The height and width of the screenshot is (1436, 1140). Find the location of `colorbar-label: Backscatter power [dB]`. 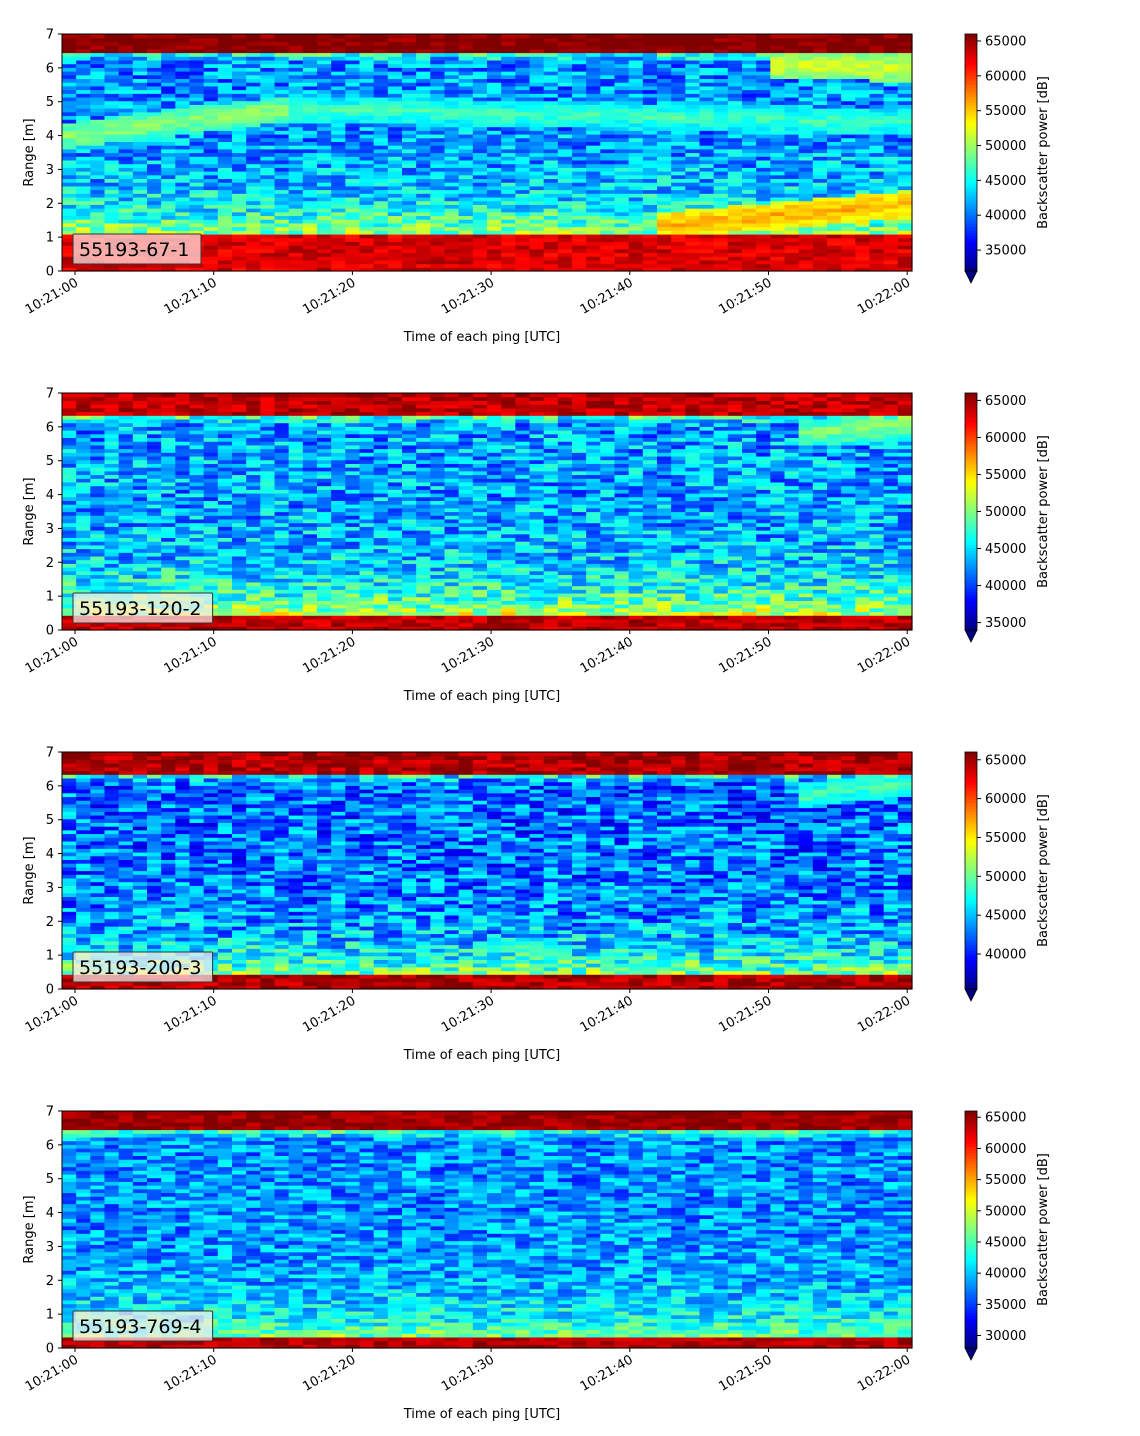

colorbar-label: Backscatter power [dB] is located at coordinates (1043, 152).